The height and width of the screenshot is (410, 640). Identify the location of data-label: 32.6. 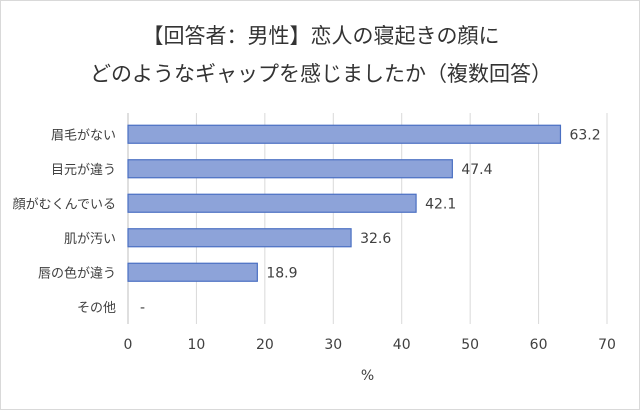
(375, 239).